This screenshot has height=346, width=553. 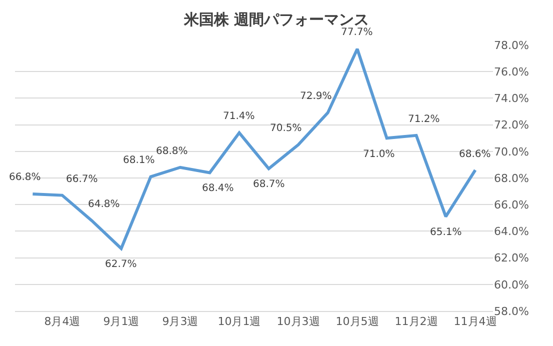 I want to click on y-tick-label: 70.0%, so click(x=511, y=151).